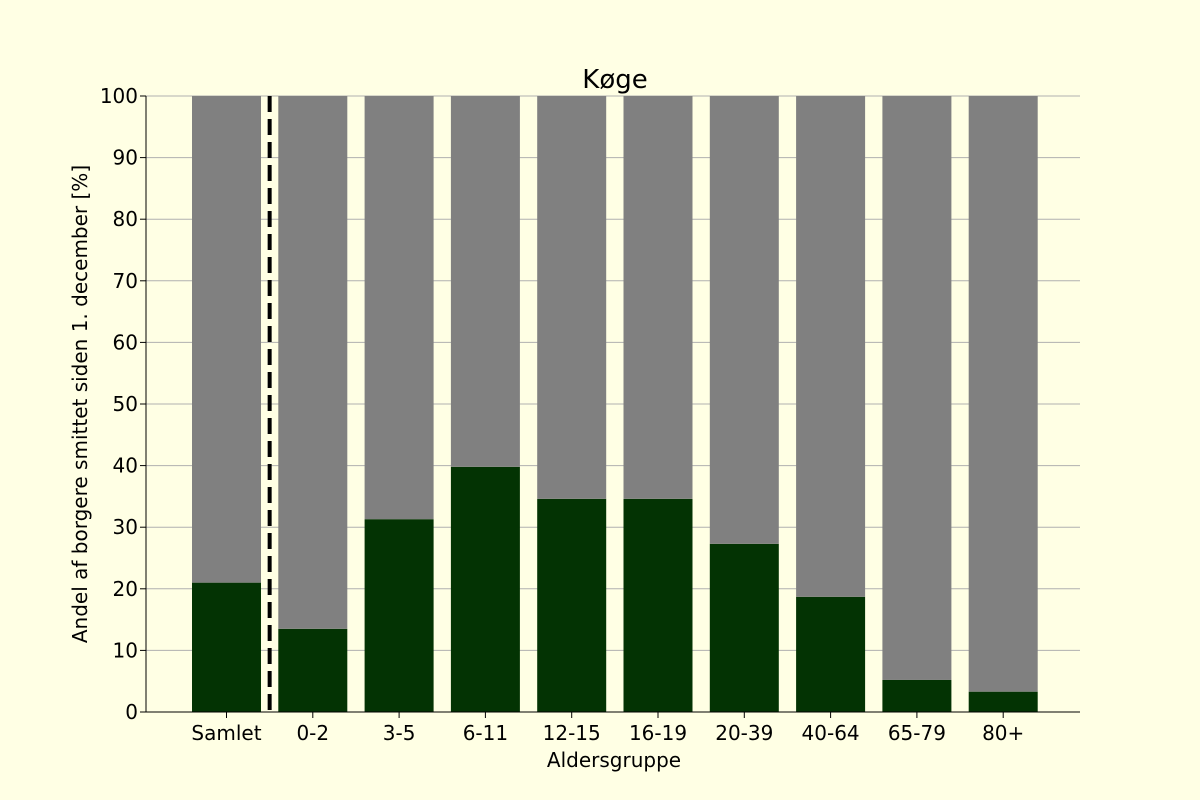  I want to click on x-tick-label: 65-79, so click(917, 733).